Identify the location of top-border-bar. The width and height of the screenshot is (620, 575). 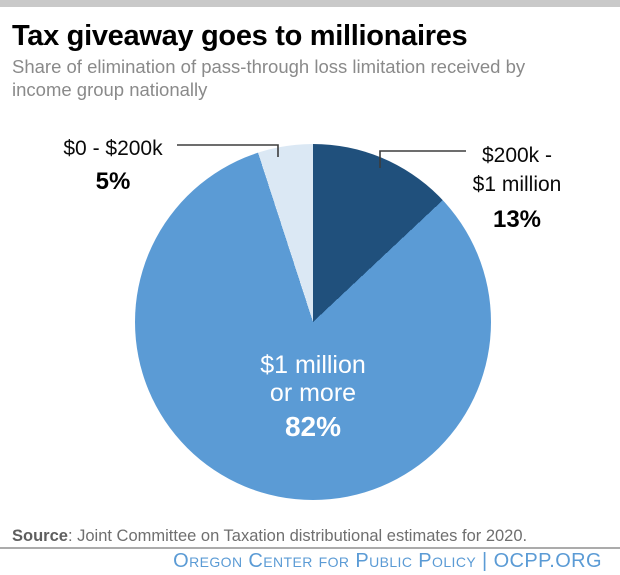
(310, 3).